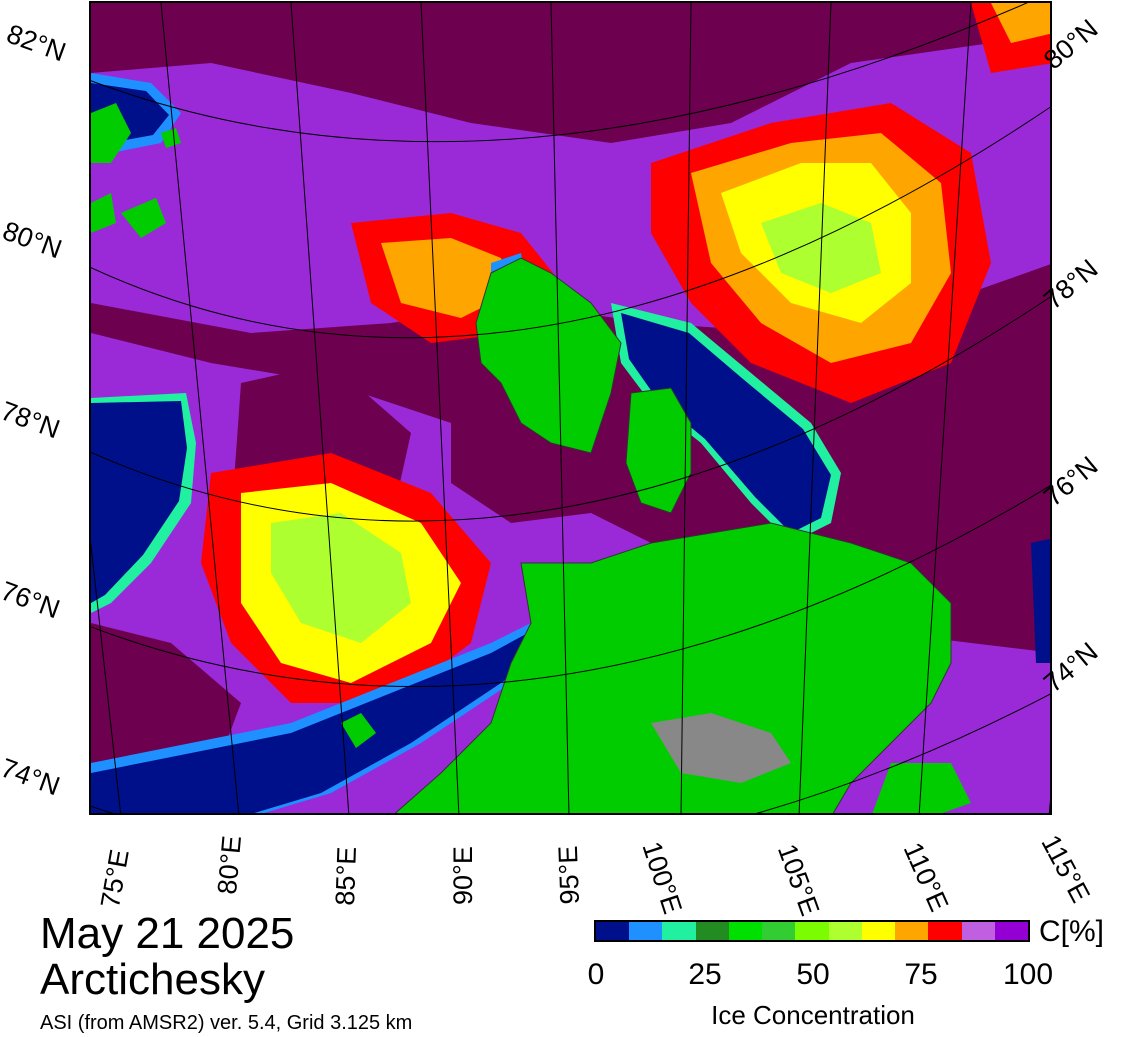  Describe the element at coordinates (226, 1023) in the screenshot. I see `product-info: ASI (from AMSR2) ver. 5.4, Grid 3.125 km` at that location.